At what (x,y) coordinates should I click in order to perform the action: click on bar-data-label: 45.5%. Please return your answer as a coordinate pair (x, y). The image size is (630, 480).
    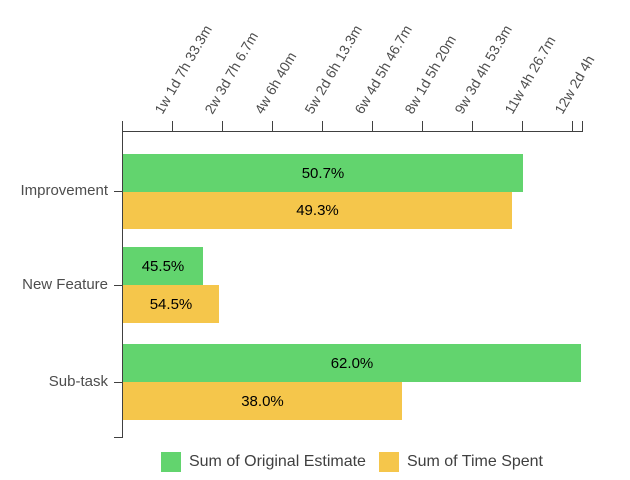
    Looking at the image, I should click on (163, 266).